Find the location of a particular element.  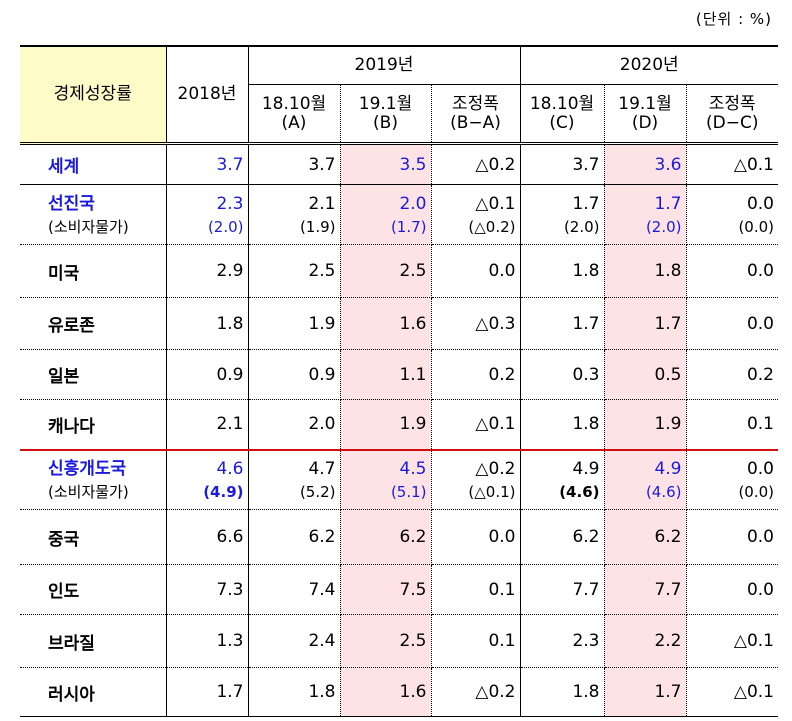

row-label: 선진국 (소비자물가) is located at coordinates (93, 214).